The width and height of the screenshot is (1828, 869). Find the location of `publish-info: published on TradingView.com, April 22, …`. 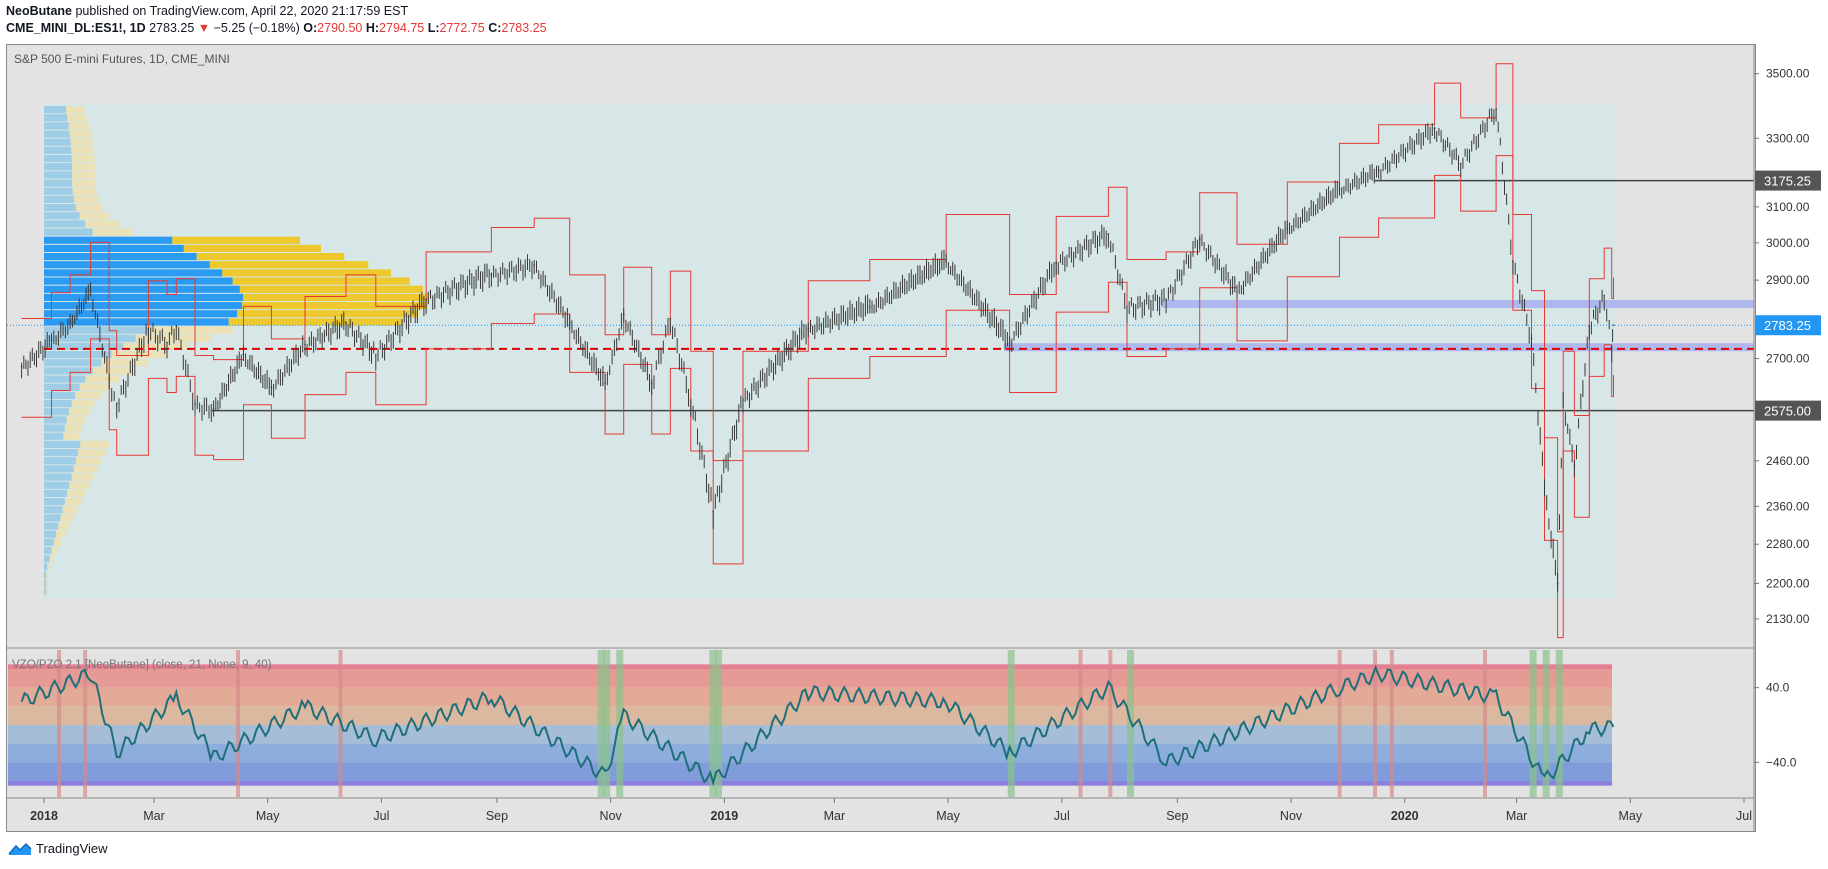

publish-info: published on TradingView.com, April 22, … is located at coordinates (242, 11).